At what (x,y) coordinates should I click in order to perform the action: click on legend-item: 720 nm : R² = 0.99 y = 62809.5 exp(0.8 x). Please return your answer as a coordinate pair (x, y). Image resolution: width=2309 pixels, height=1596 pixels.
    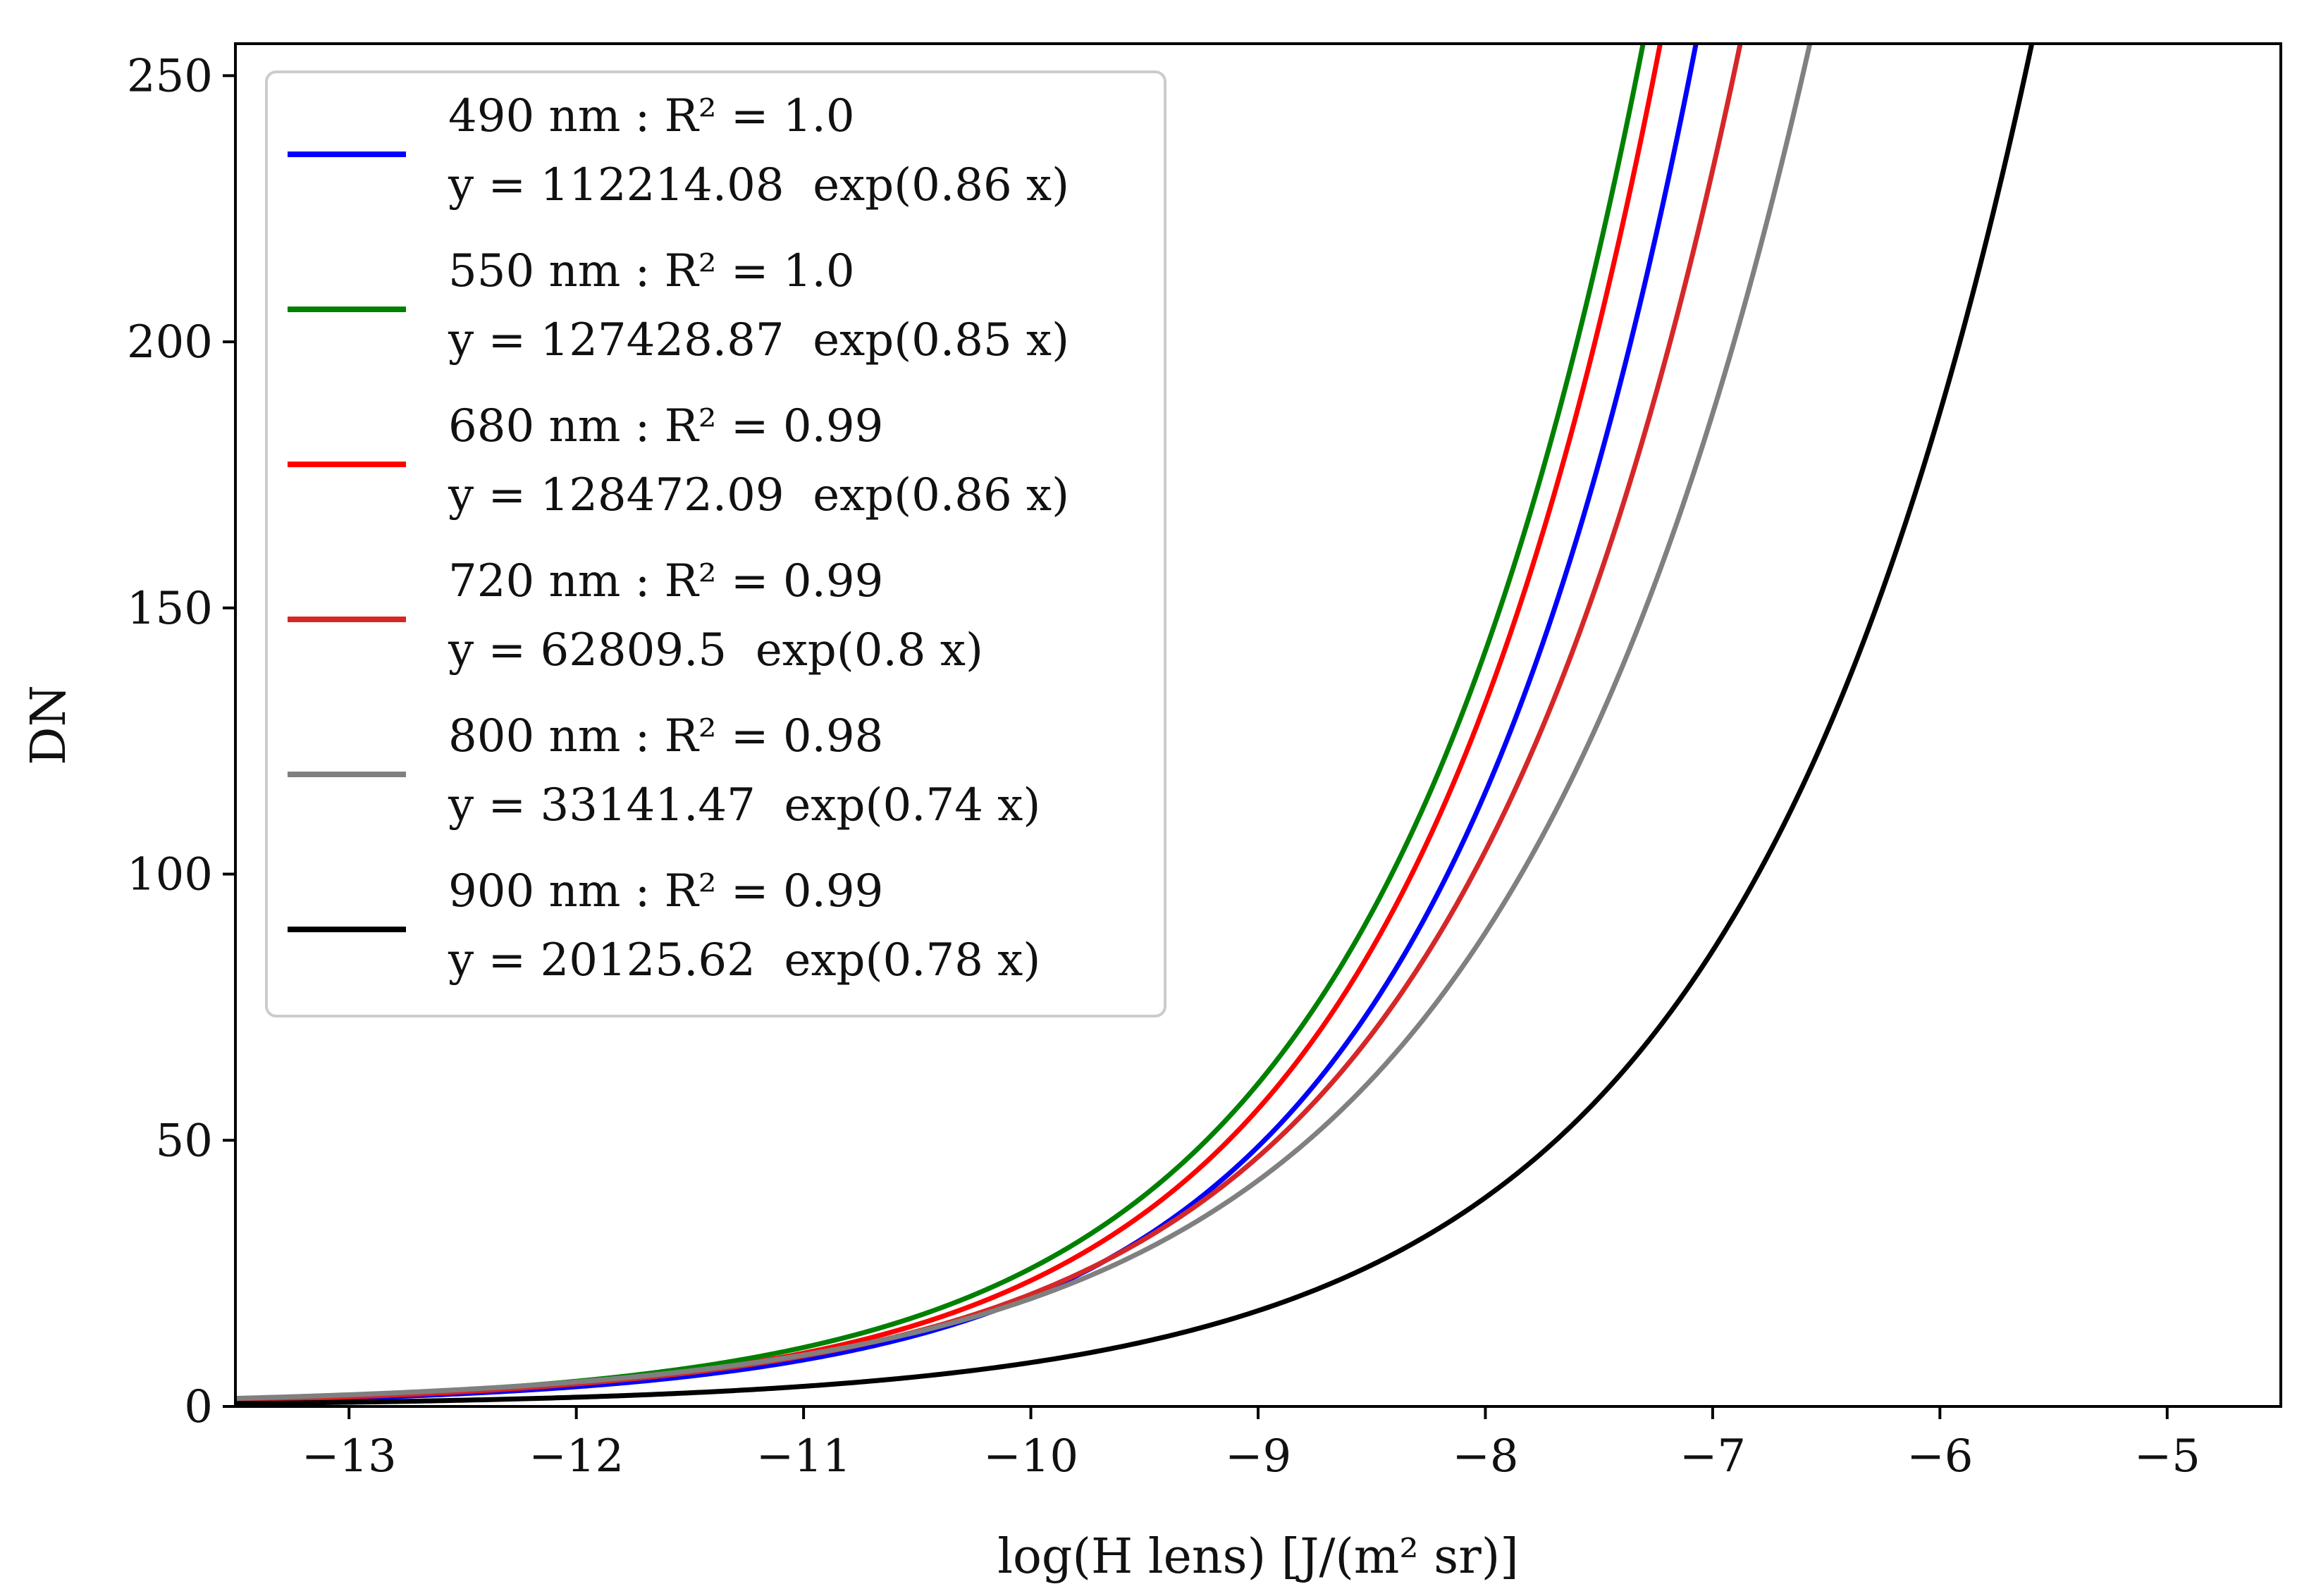
    Looking at the image, I should click on (635, 615).